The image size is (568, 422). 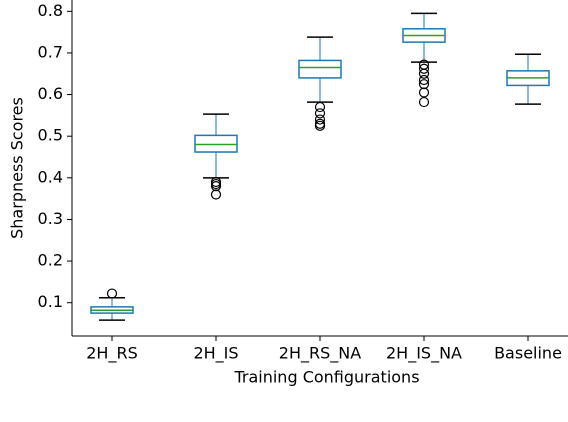 What do you see at coordinates (50, 176) in the screenshot?
I see `y-tick-label: 0.4` at bounding box center [50, 176].